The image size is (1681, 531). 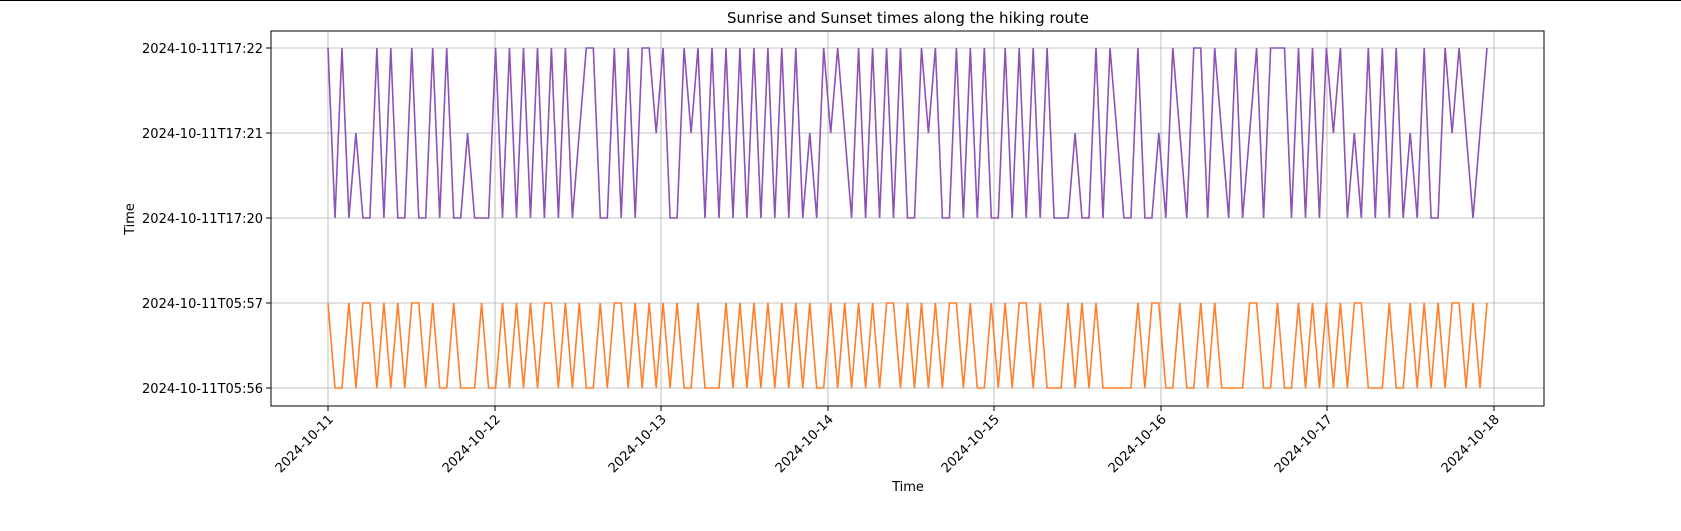 What do you see at coordinates (1138, 444) in the screenshot?
I see `x-tick-label: 2024-10-16` at bounding box center [1138, 444].